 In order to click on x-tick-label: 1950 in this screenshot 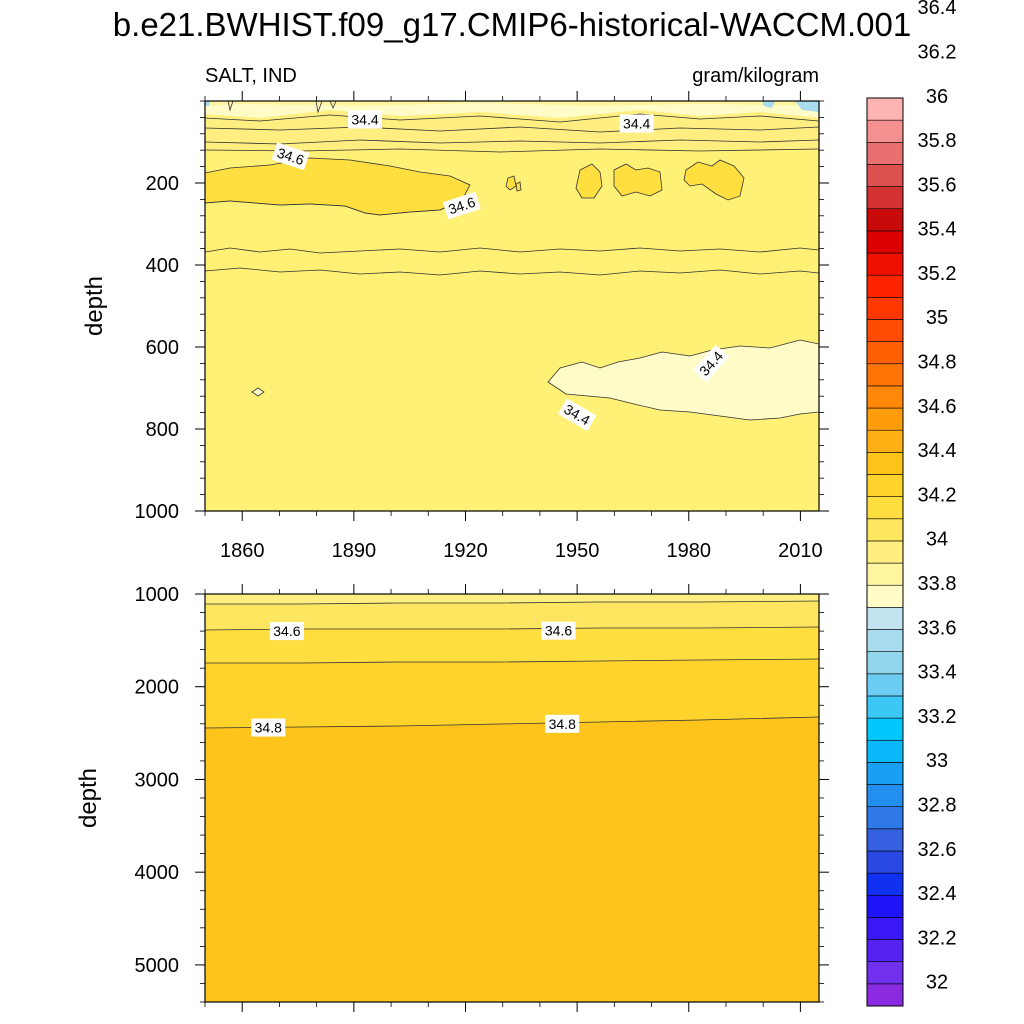, I will do `click(577, 551)`.